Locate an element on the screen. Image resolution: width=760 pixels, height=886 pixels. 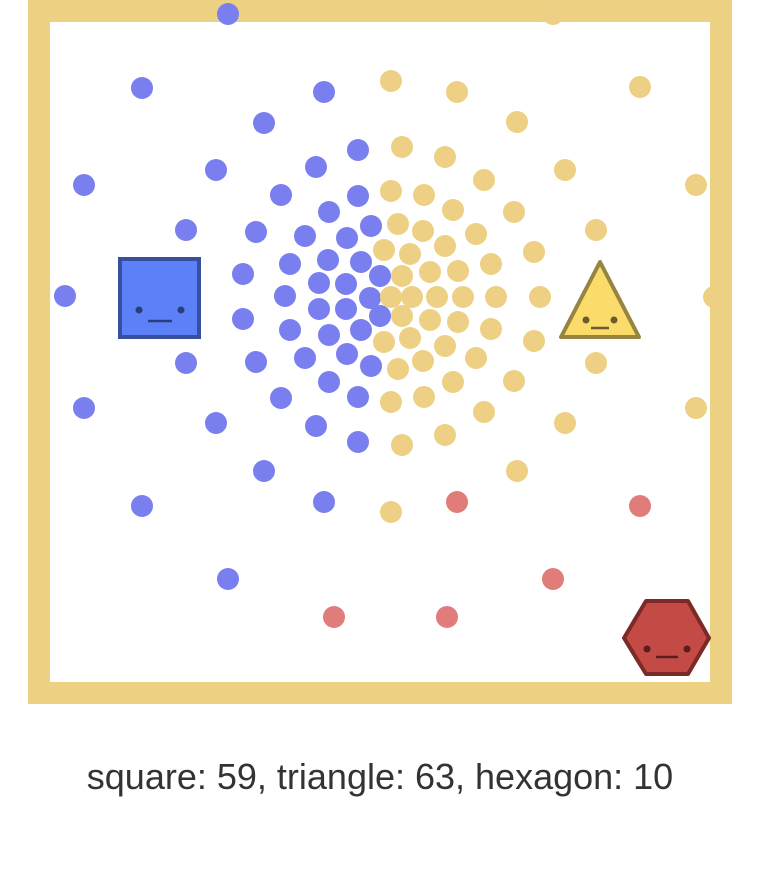
triangle-left-eye is located at coordinates (586, 320).